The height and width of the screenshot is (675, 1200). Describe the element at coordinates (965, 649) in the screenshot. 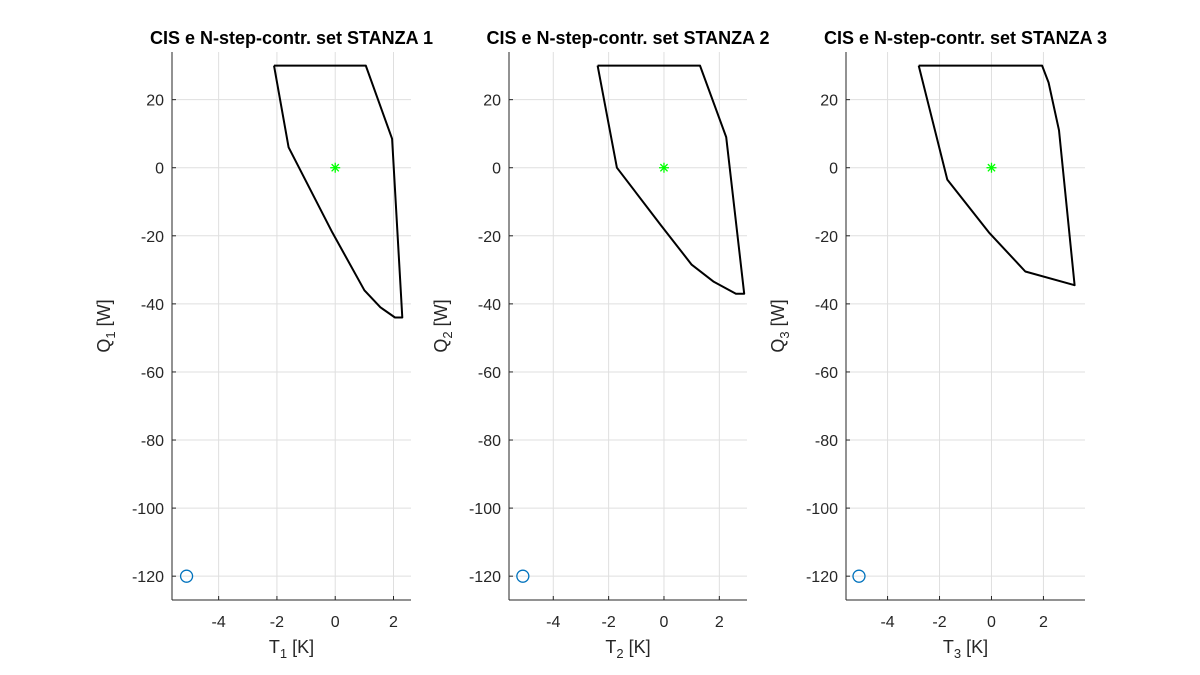

I see `x-axis-label: T3 [K]` at that location.